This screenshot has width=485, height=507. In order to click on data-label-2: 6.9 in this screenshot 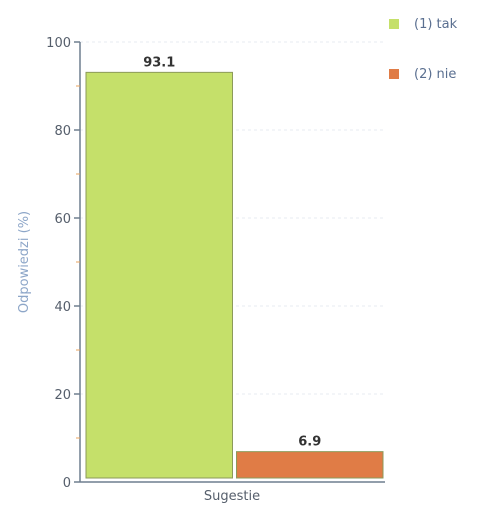, I will do `click(309, 442)`.